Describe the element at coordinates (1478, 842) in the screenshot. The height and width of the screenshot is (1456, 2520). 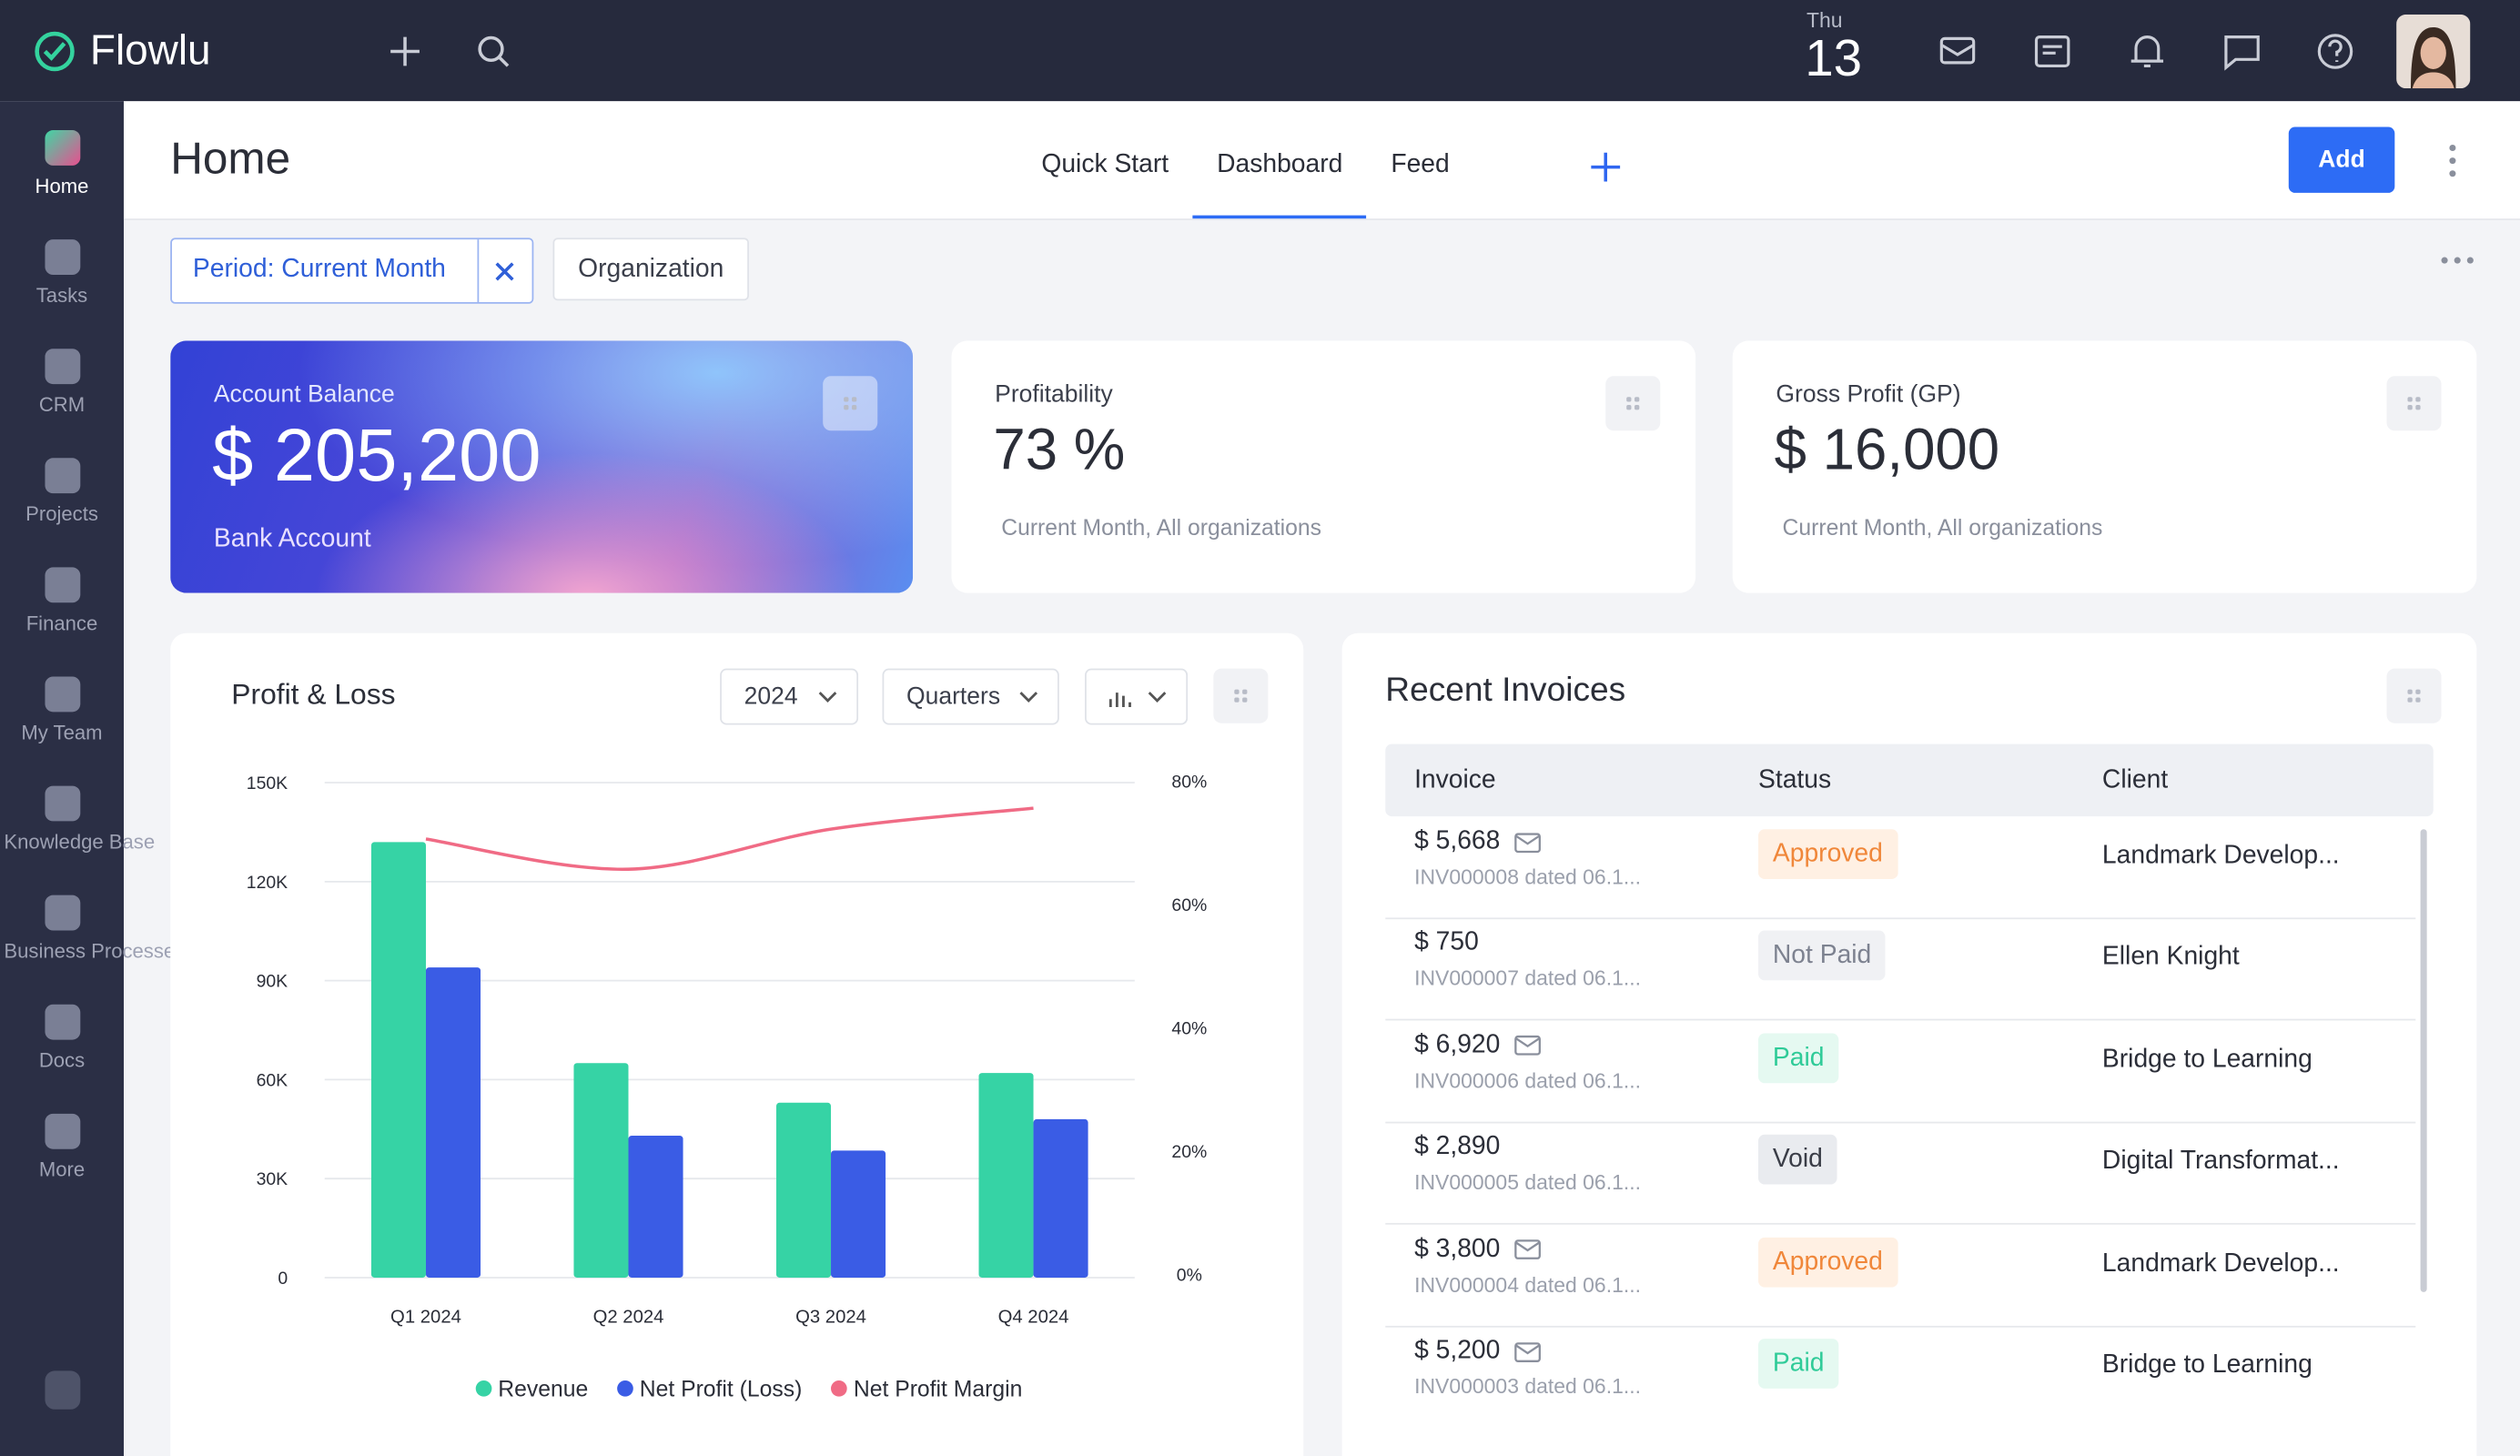
I see `invoice-amount: $ 5,668` at that location.